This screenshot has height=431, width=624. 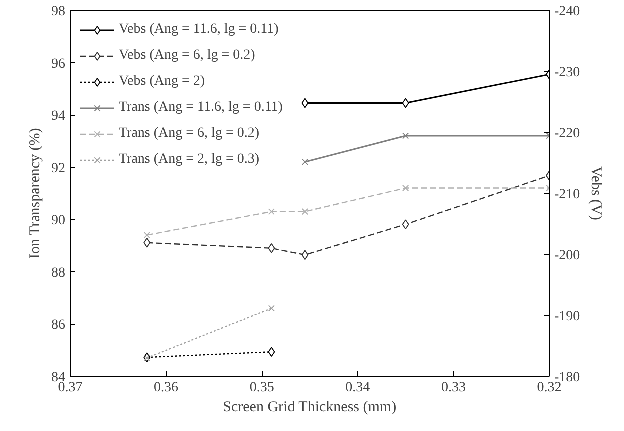 I want to click on y2-tick-label: -210, so click(x=567, y=195).